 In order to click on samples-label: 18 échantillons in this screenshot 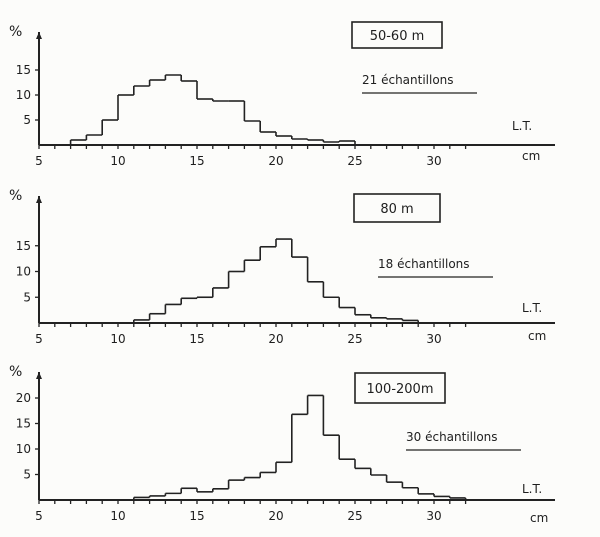, I will do `click(424, 264)`.